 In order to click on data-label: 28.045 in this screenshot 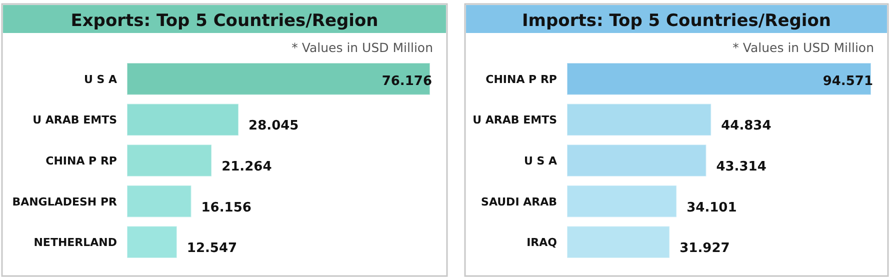, I will do `click(273, 126)`.